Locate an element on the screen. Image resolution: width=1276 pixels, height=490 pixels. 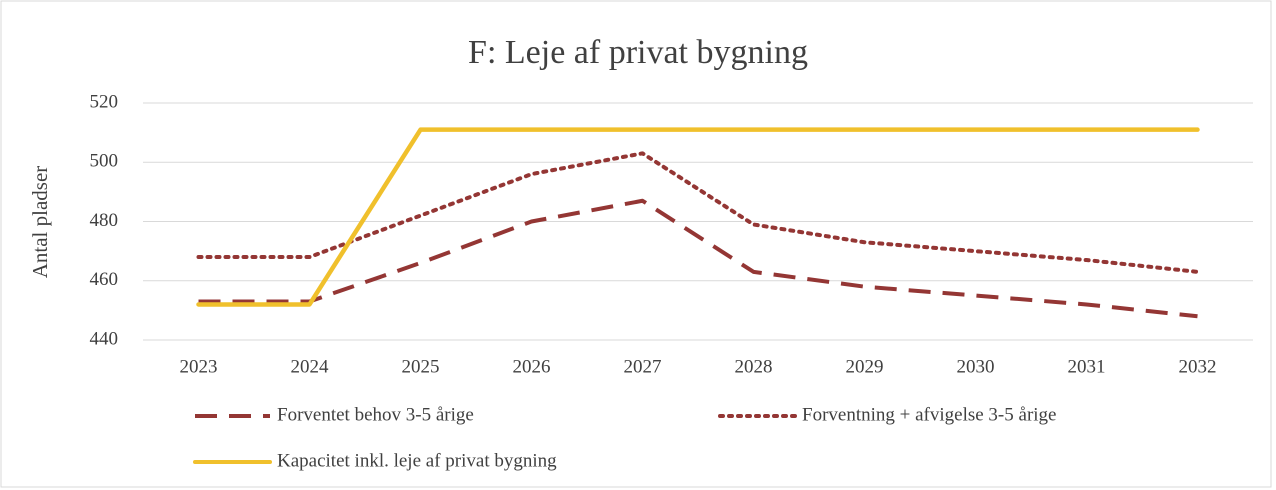
chart-title: F: Leje af privat bygning is located at coordinates (638, 52).